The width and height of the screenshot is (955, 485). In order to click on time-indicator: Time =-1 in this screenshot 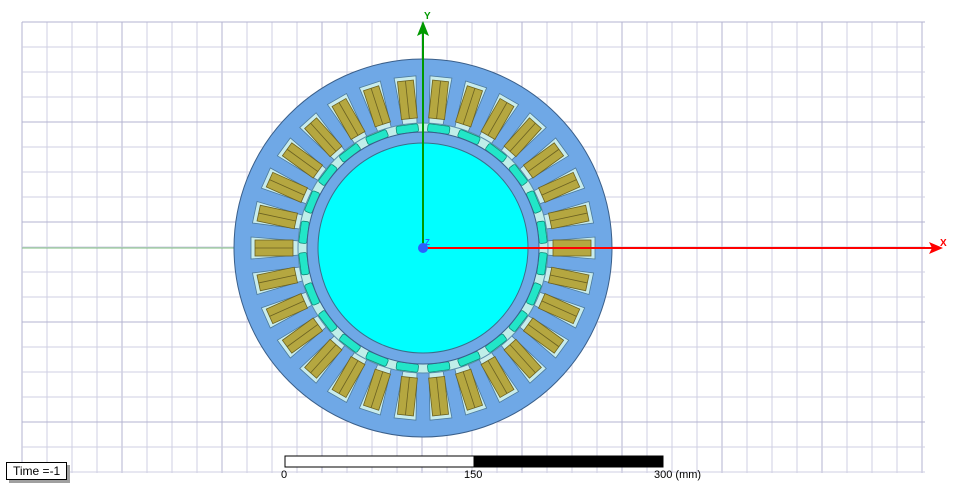, I will do `click(37, 471)`.